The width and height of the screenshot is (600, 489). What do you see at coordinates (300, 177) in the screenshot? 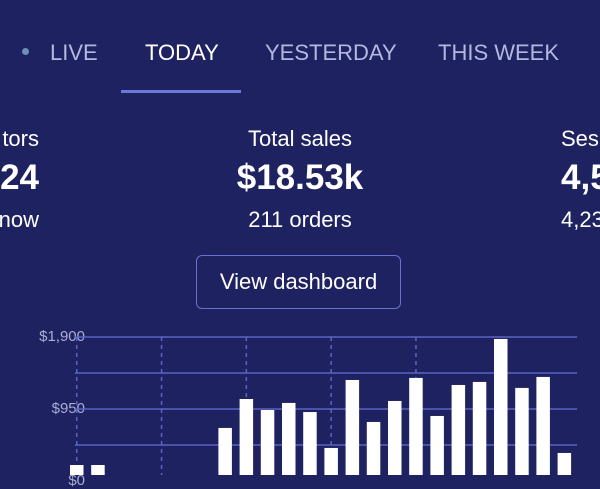
I see `total-sales-value: $18.53k` at bounding box center [300, 177].